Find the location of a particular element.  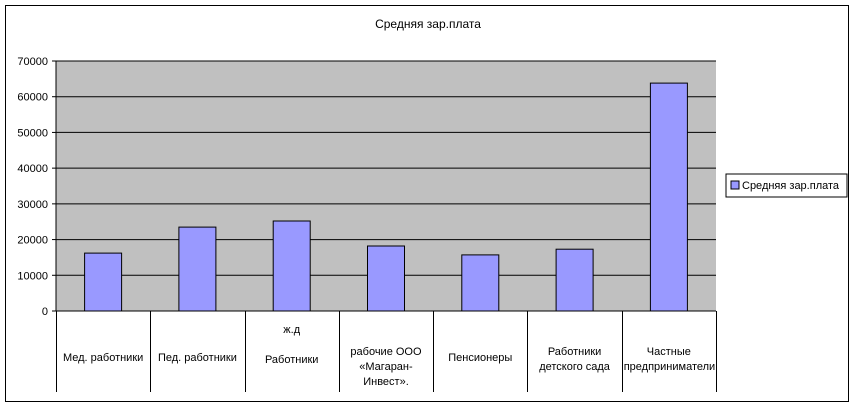

category-label: Пед. работники is located at coordinates (197, 358).